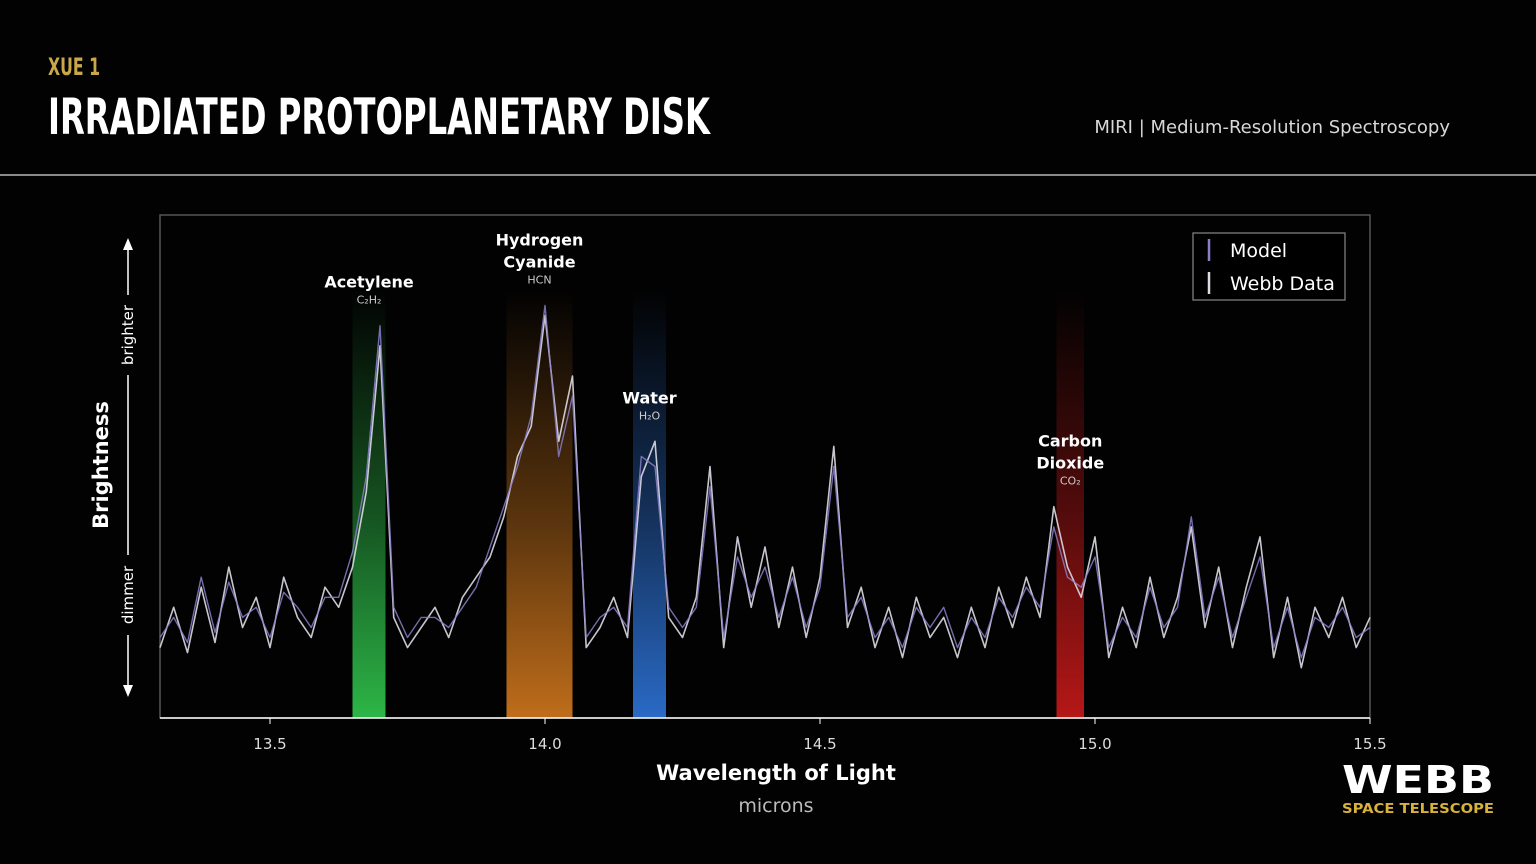  What do you see at coordinates (649, 397) in the screenshot?
I see `band-label: Water` at bounding box center [649, 397].